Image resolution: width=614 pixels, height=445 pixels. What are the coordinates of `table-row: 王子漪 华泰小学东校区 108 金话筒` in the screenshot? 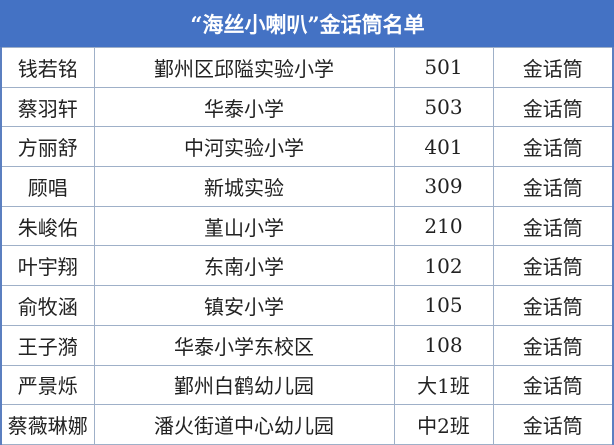 It's located at (307, 345).